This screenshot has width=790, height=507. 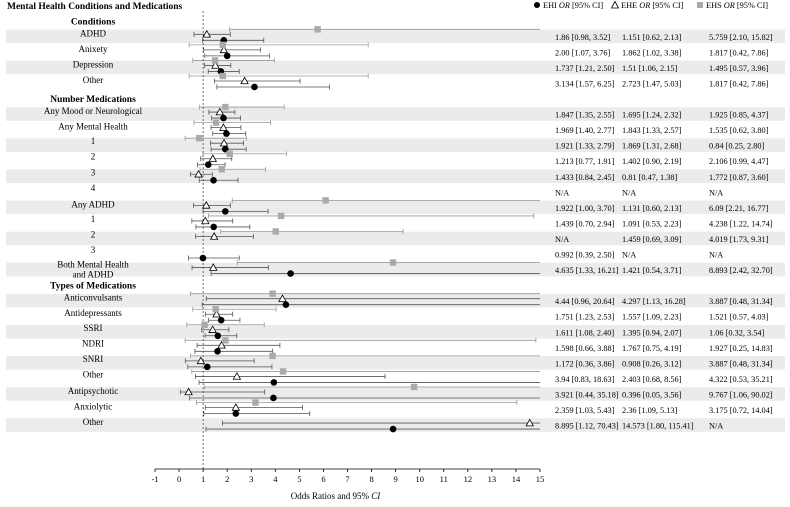 What do you see at coordinates (203, 479) in the screenshot?
I see `x-tick-label: 1` at bounding box center [203, 479].